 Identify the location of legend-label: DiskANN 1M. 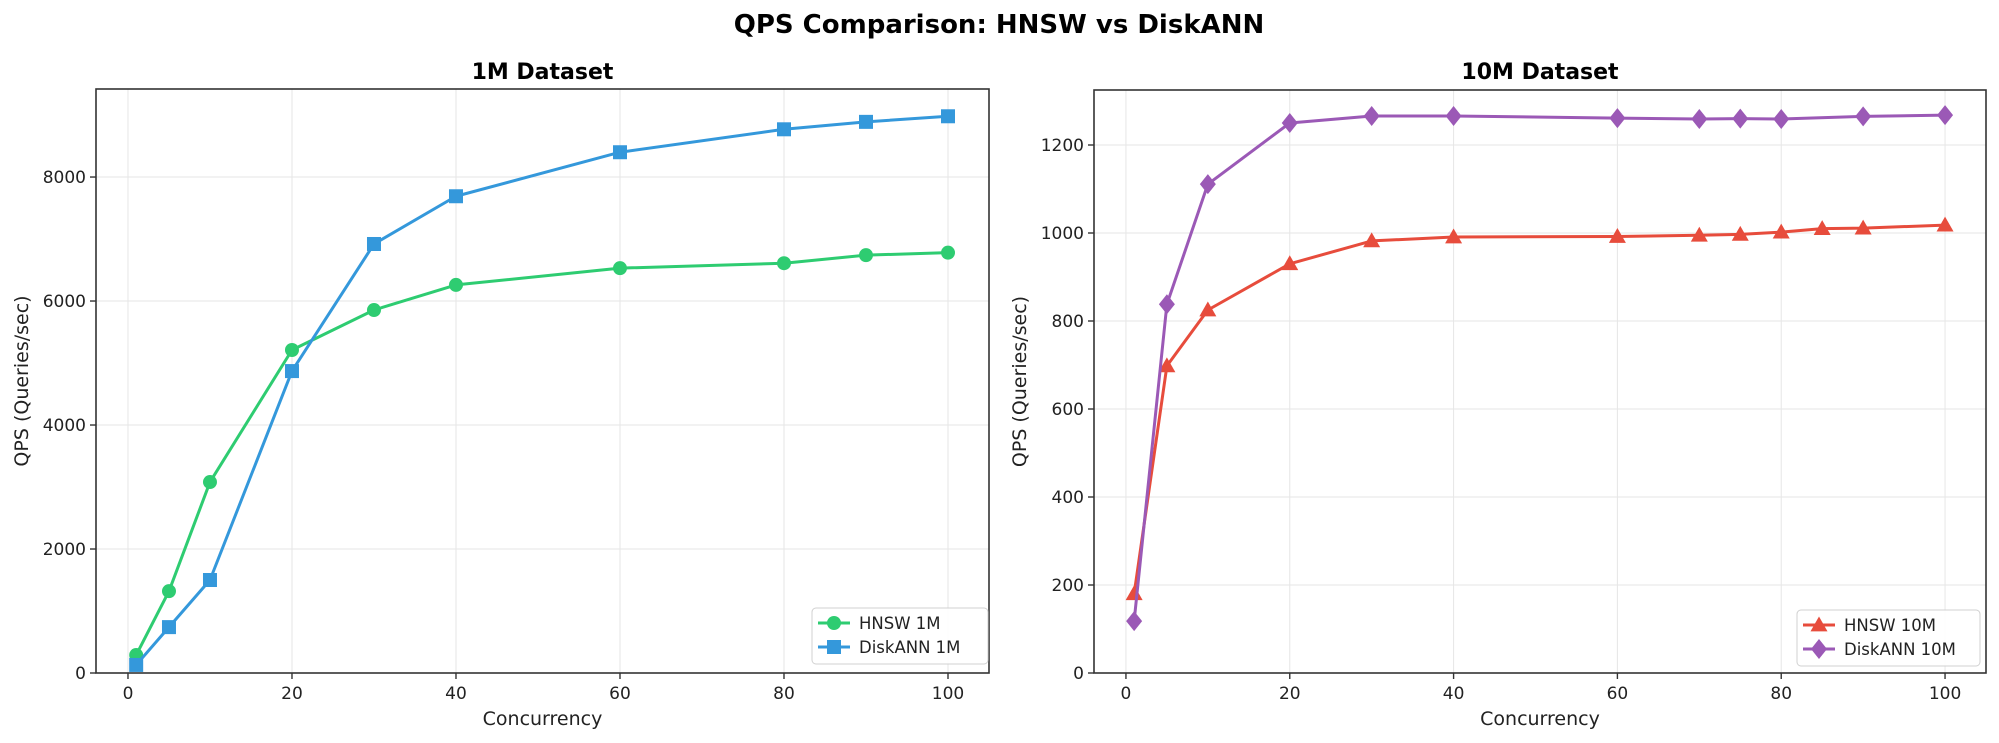
(909, 647).